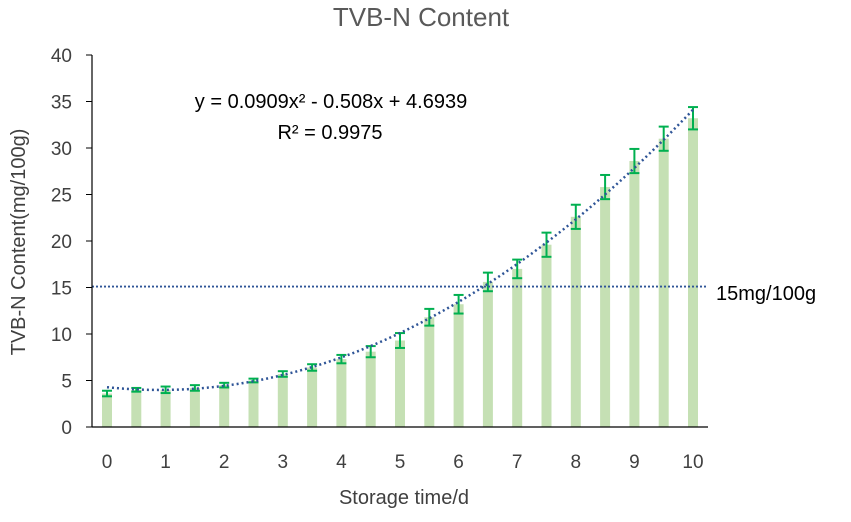  I want to click on x-axis-ticks: 0 1 2 3 4 5 6 7 8 9 10, so click(403, 462).